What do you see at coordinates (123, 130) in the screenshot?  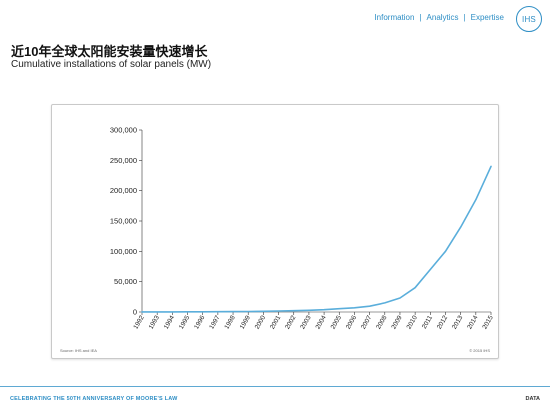 I see `y-tick-label: 300,000` at bounding box center [123, 130].